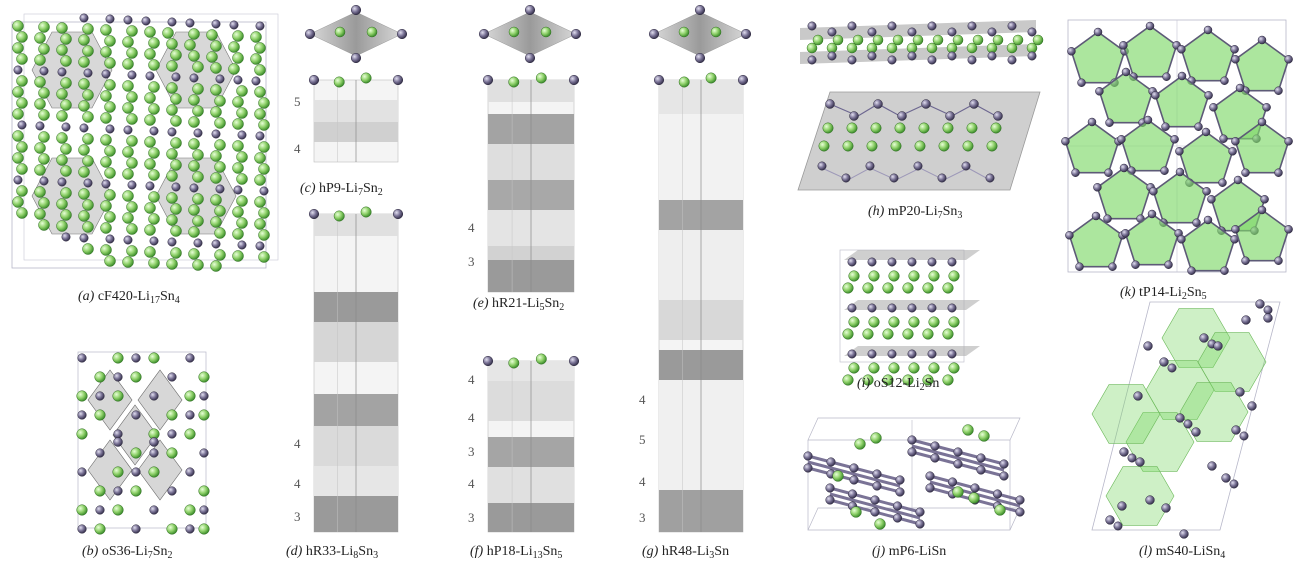 Image resolution: width=1293 pixels, height=572 pixels. What do you see at coordinates (642, 517) in the screenshot?
I see `layer-label: 3` at bounding box center [642, 517].